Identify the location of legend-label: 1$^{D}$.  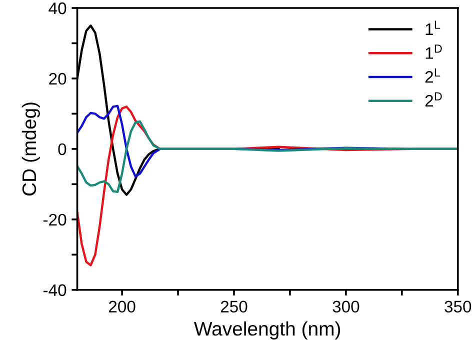
(434, 51).